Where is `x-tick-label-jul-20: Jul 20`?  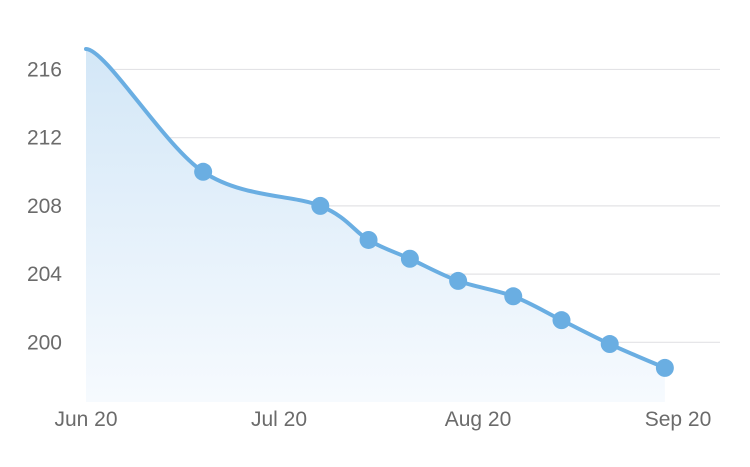 x-tick-label-jul-20: Jul 20 is located at coordinates (279, 419).